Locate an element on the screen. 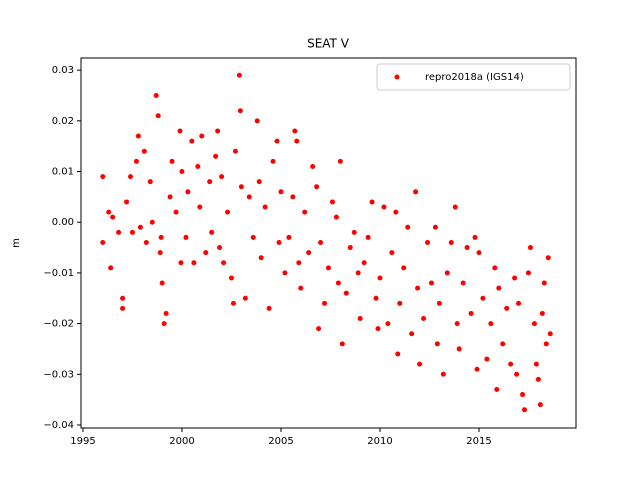 This screenshot has width=640, height=480. x-tick-label: 2010 is located at coordinates (379, 441).